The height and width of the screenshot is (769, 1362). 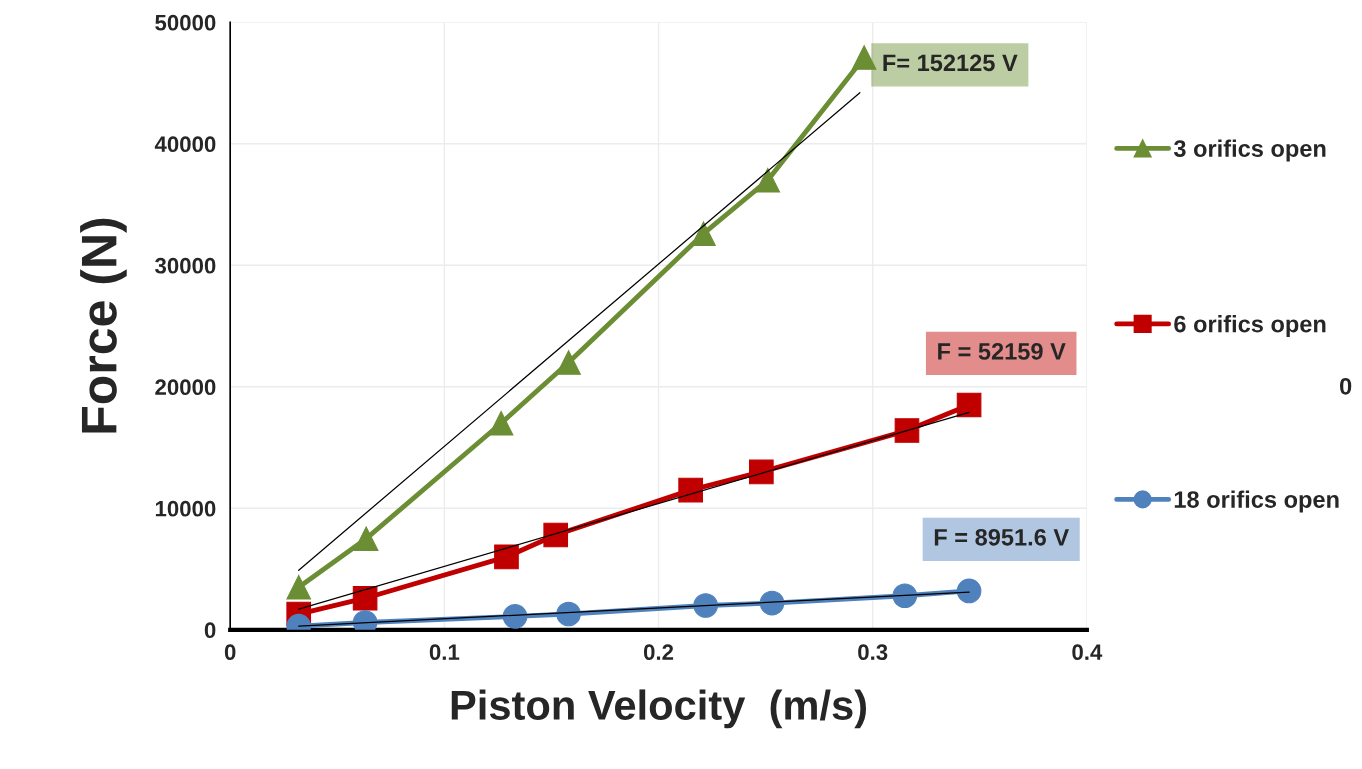 I want to click on annotation: F = 8951.6 V, so click(x=1001, y=537).